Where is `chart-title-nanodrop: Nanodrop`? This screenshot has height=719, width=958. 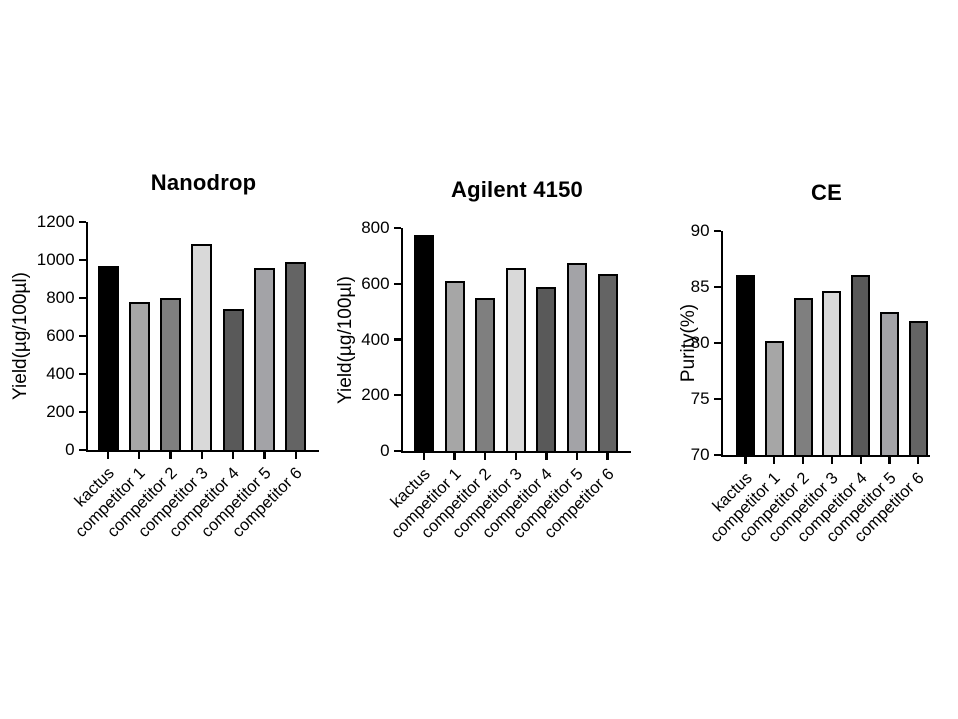
chart-title-nanodrop: Nanodrop is located at coordinates (203, 182).